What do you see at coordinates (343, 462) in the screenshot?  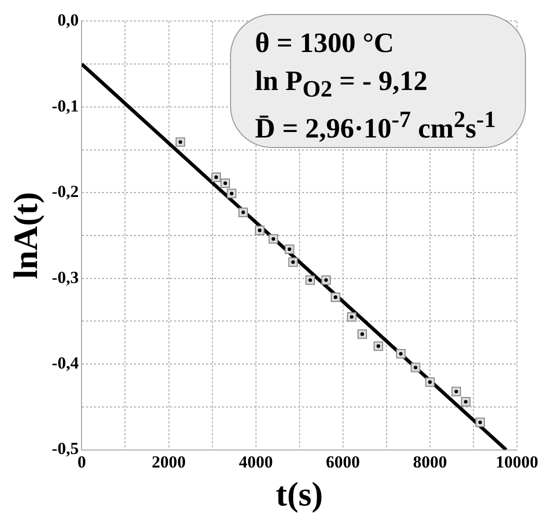 I see `x-tick-label: 6000` at bounding box center [343, 462].